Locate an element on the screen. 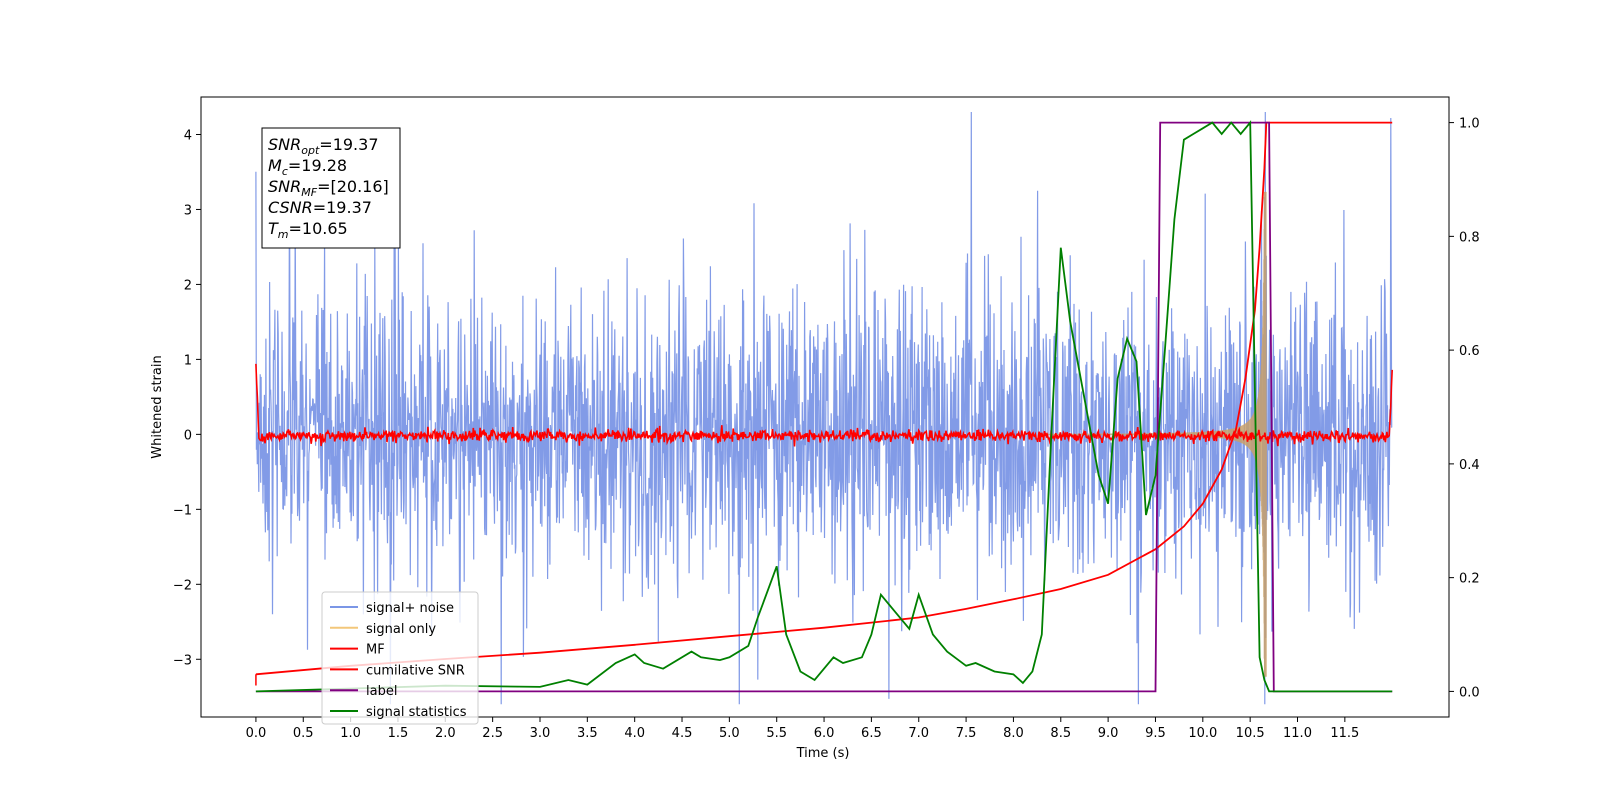 The height and width of the screenshot is (800, 1600). x-tick-label: 4.5 is located at coordinates (682, 733).